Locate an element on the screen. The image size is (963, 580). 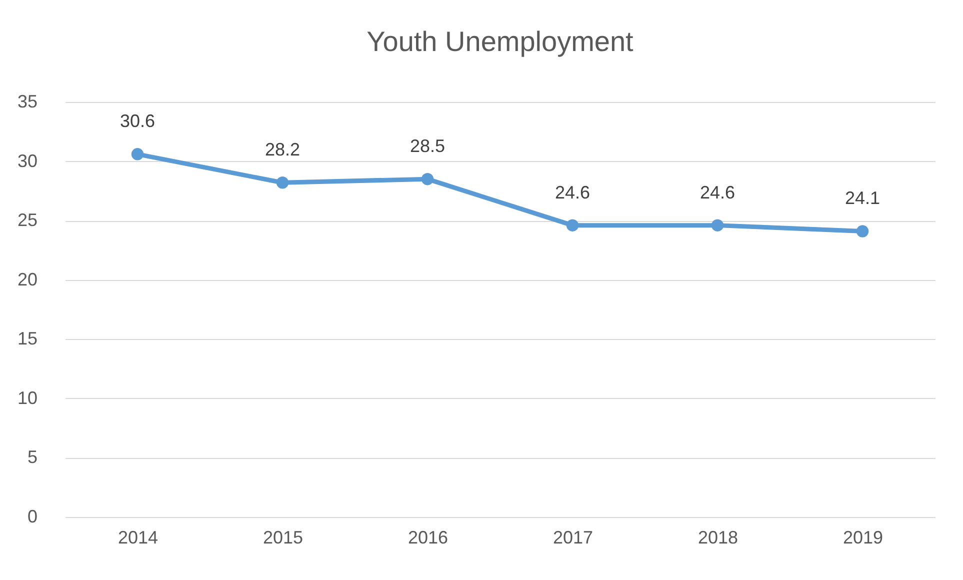
x-tick-label: 2016 is located at coordinates (428, 538).